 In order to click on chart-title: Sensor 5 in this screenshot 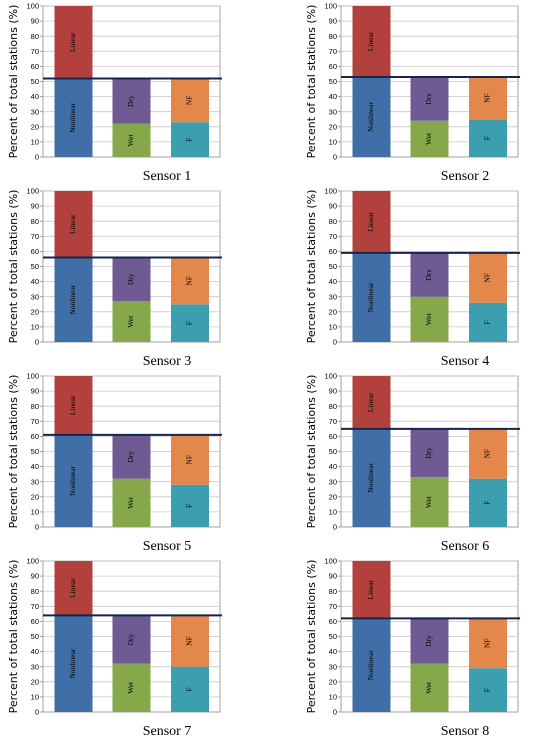, I will do `click(167, 546)`.